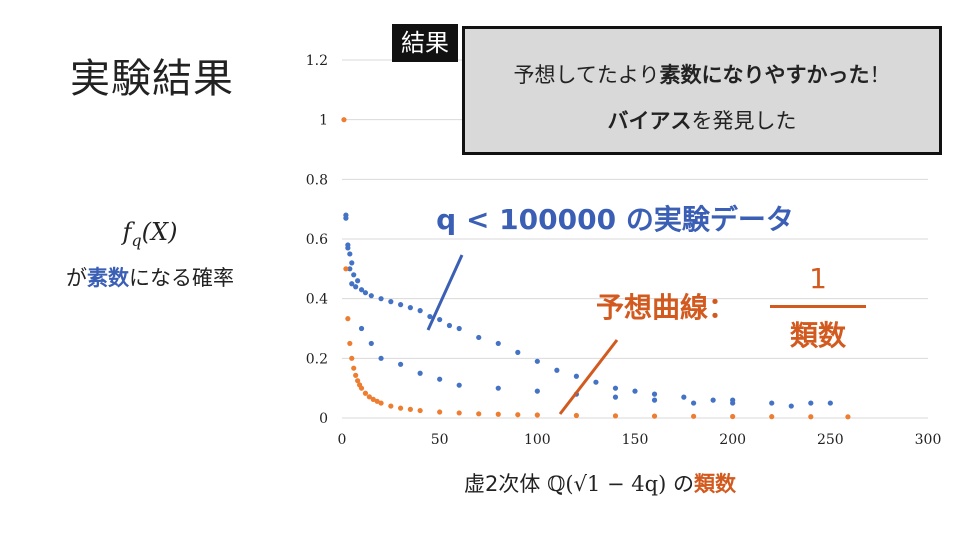  Describe the element at coordinates (317, 240) in the screenshot. I see `y-tick-label: 0.6` at that location.